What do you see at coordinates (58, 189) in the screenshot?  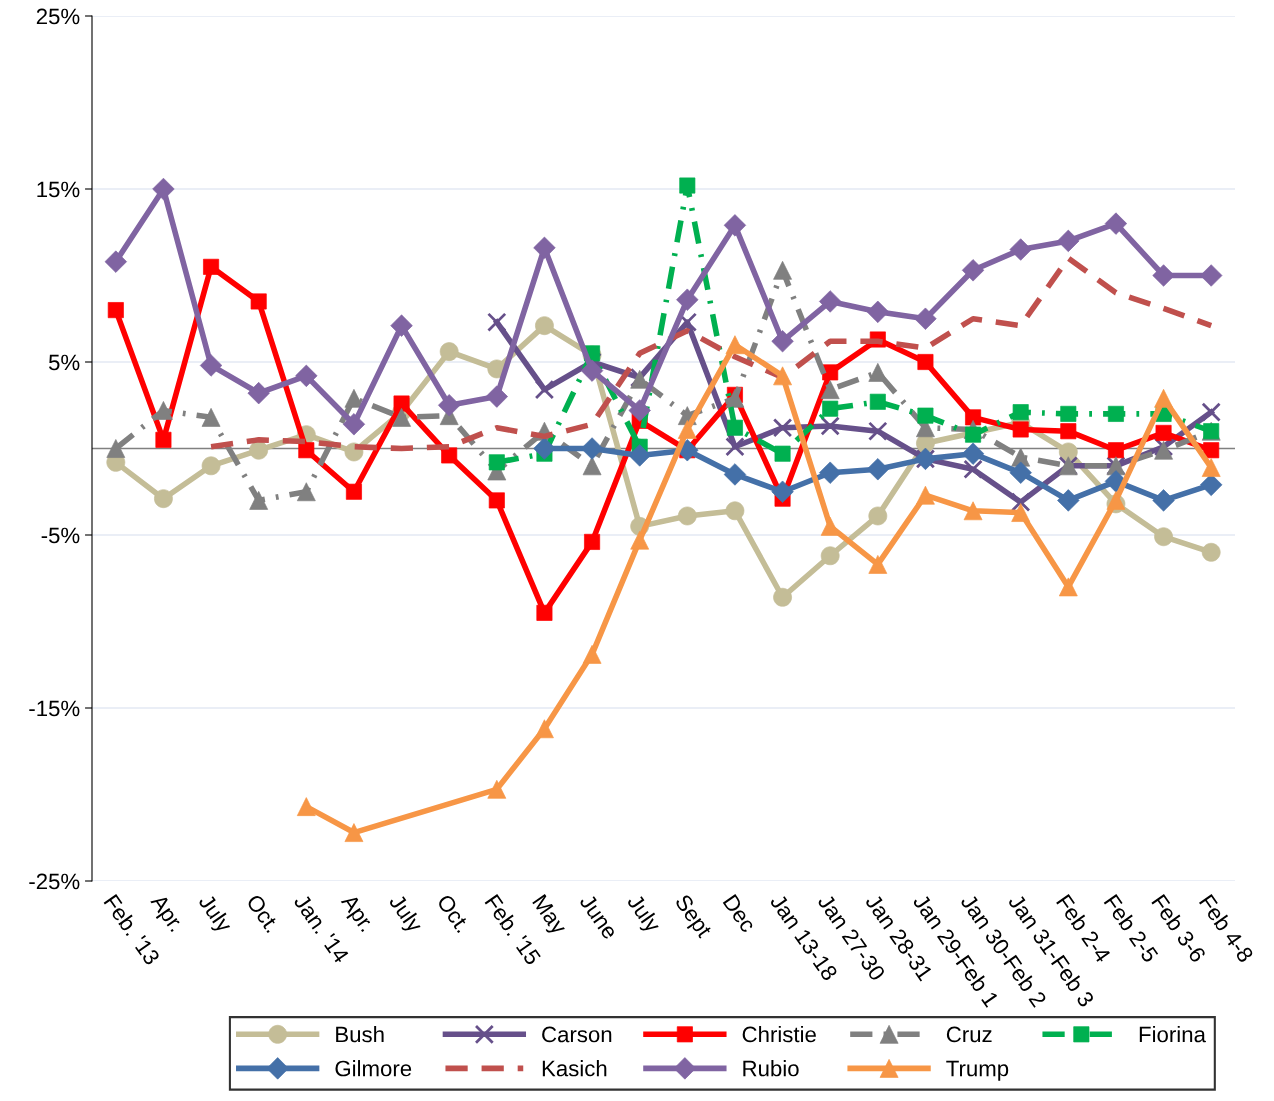 I see `y-tick-label: 15%` at bounding box center [58, 189].